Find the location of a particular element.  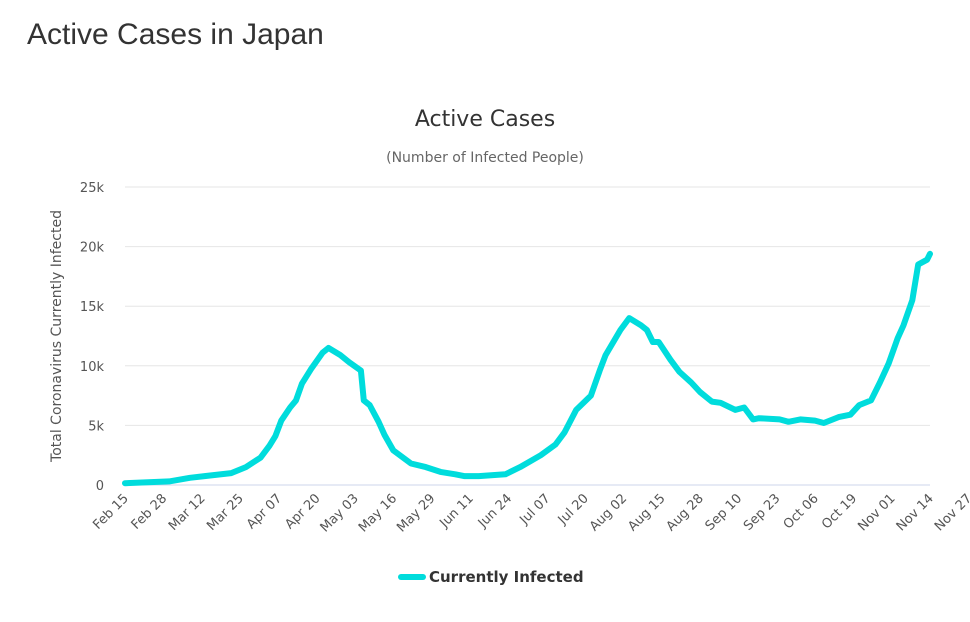

x-tick-label: Jul 20 is located at coordinates (573, 509).